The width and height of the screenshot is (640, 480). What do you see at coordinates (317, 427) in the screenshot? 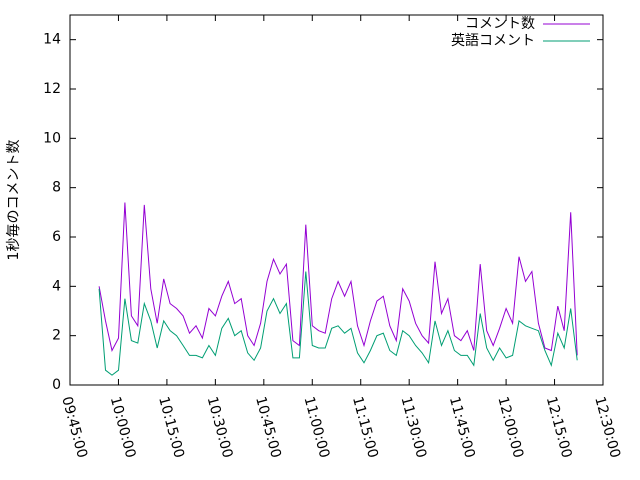
I see `x-tick-label: 11:00:00` at bounding box center [317, 427].